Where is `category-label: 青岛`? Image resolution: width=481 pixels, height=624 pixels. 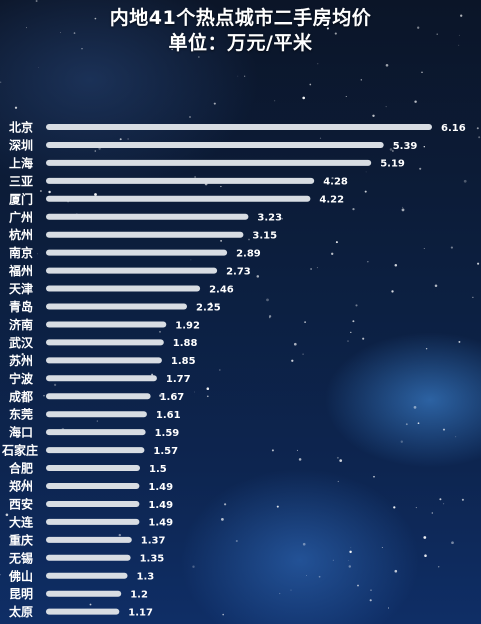
category-label: 青岛 is located at coordinates (21, 306).